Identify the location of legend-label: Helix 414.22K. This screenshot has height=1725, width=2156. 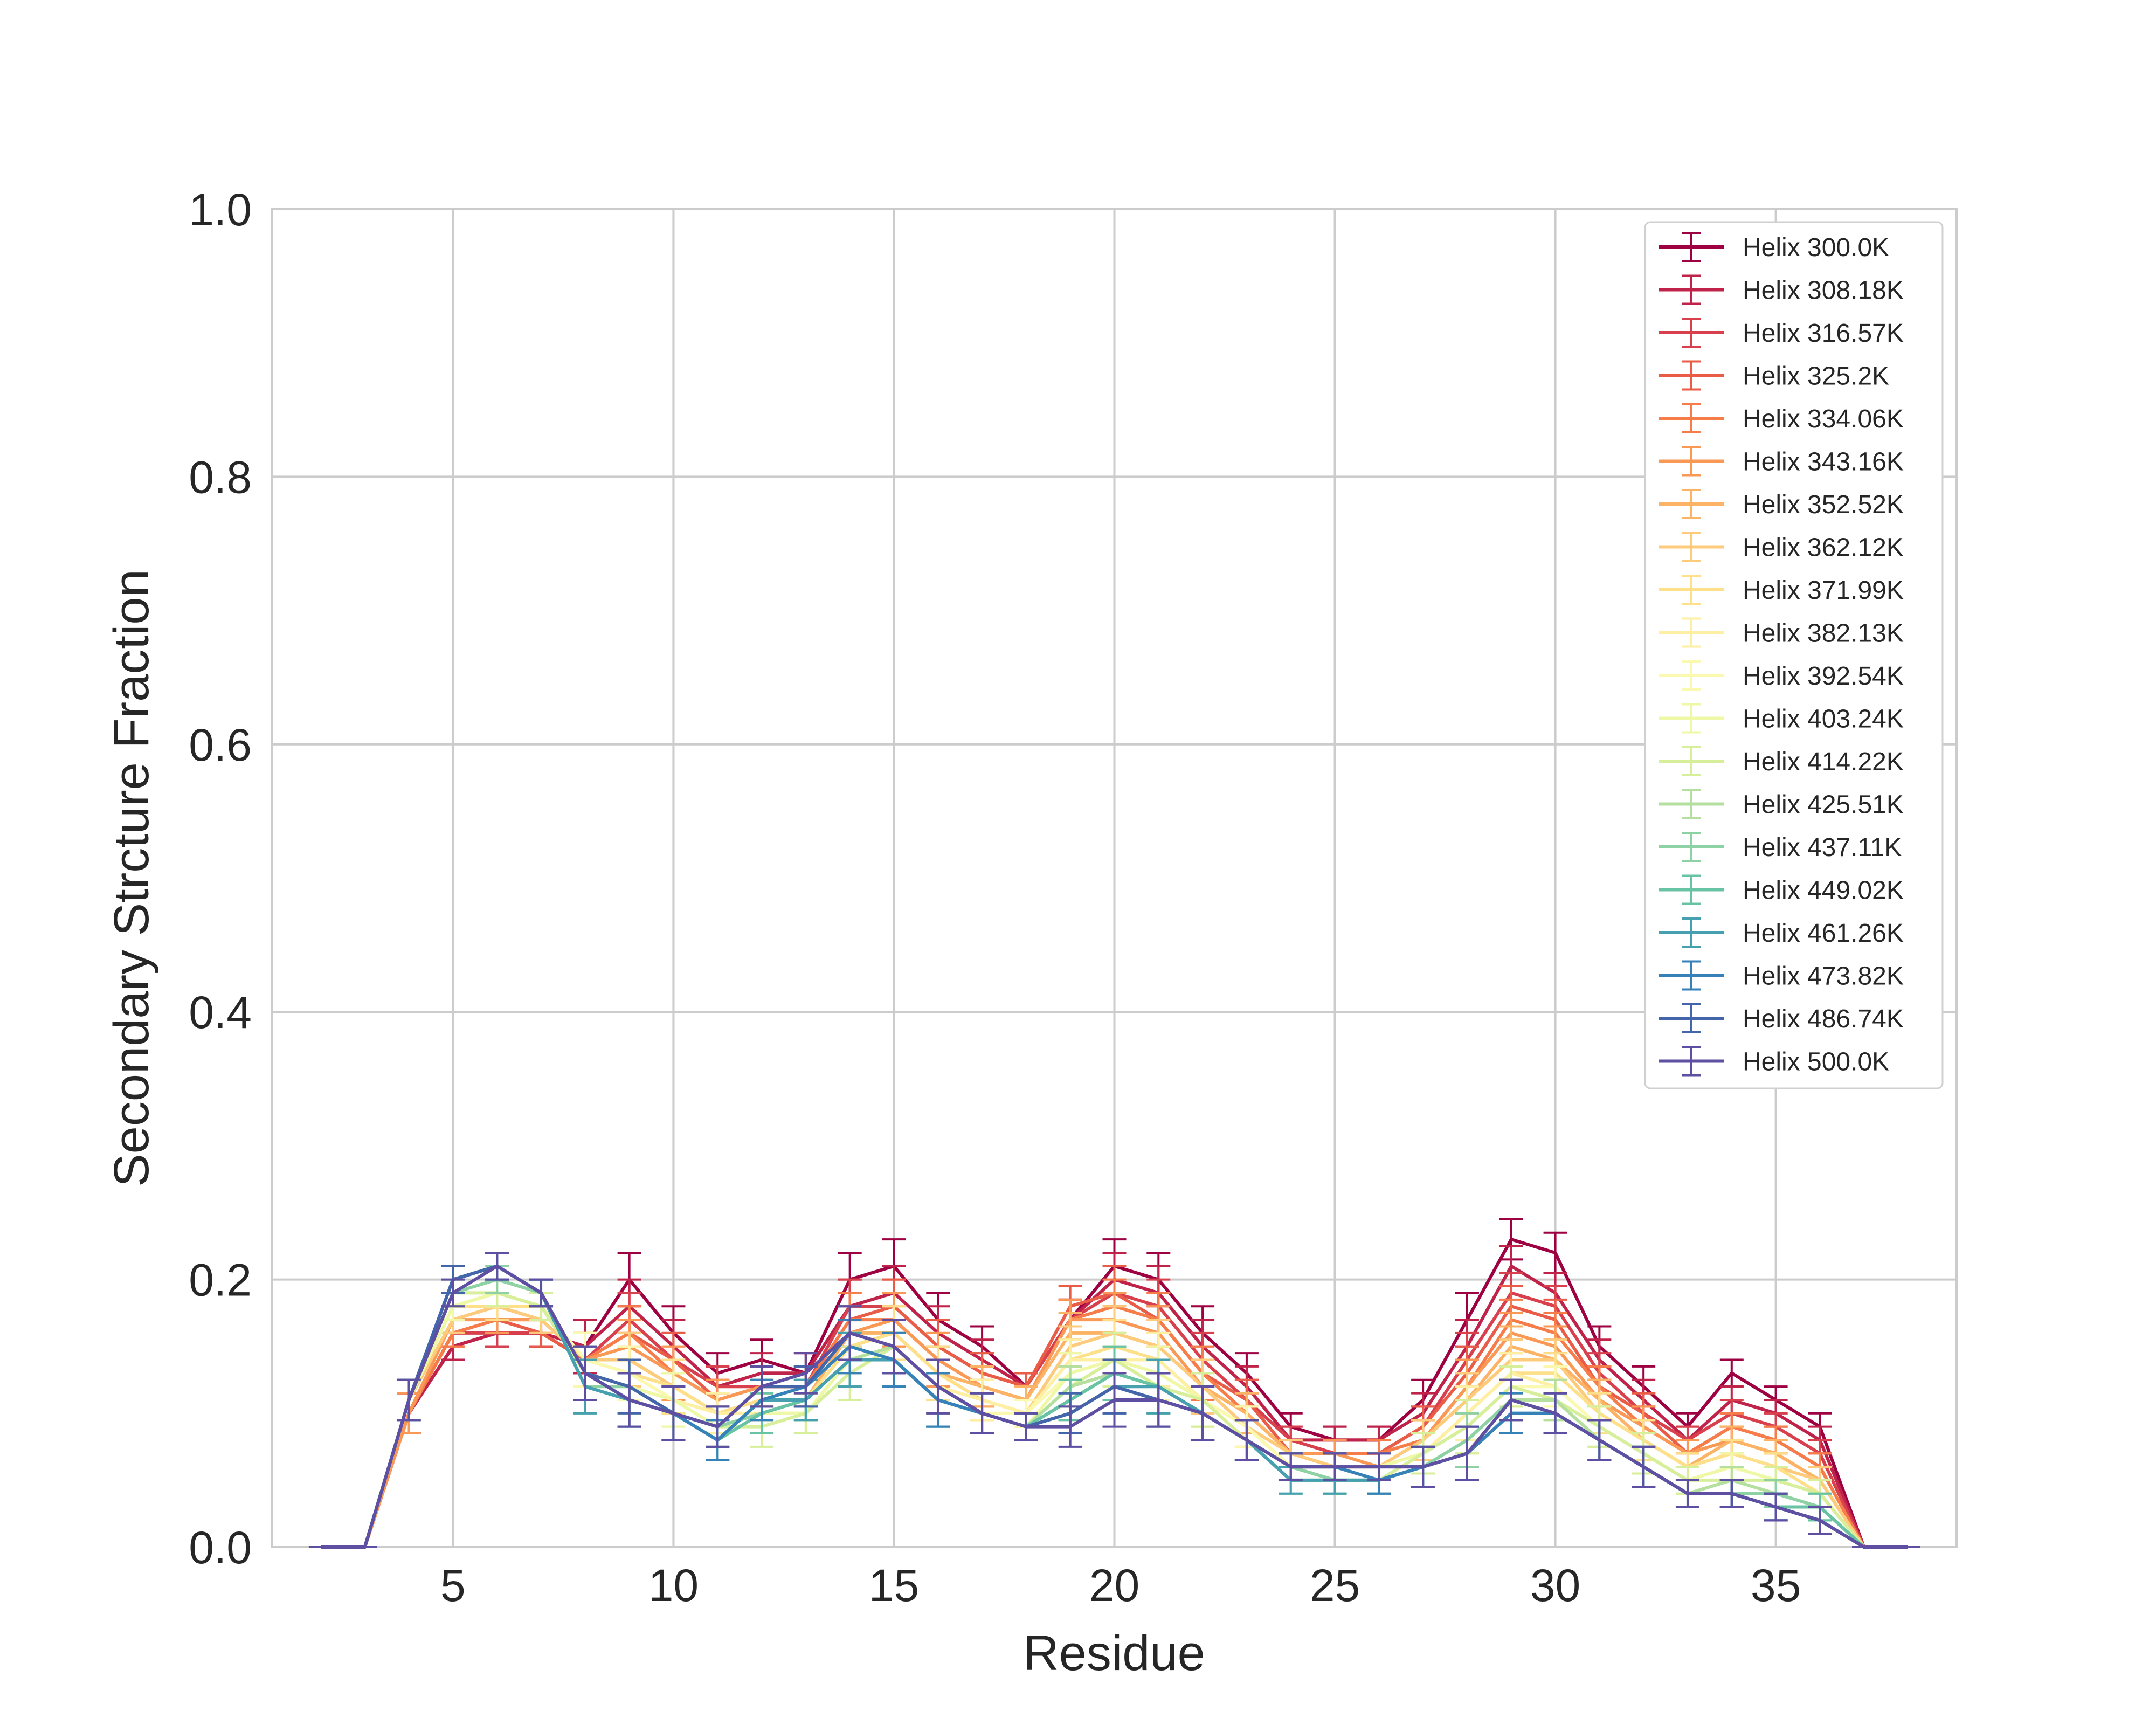
(1823, 762).